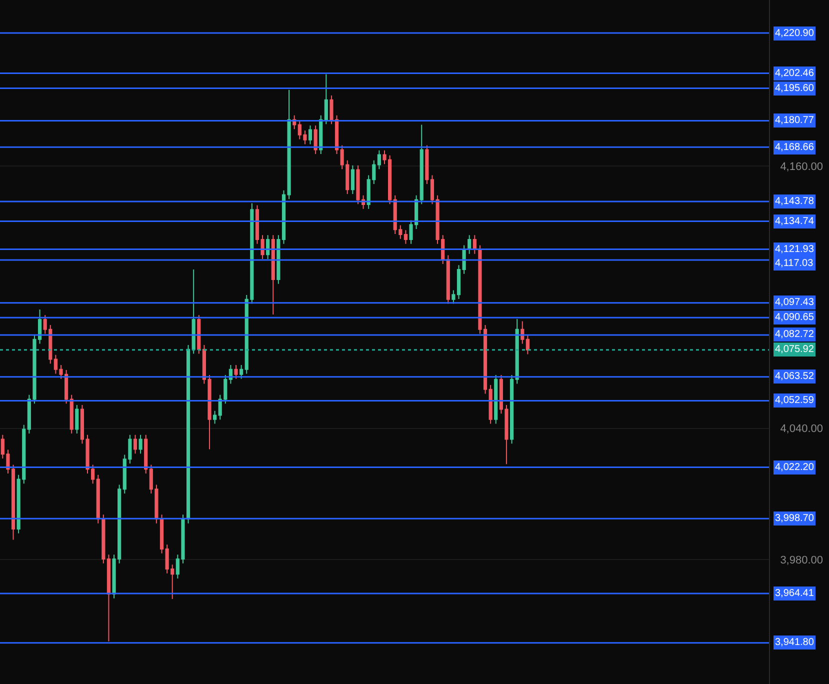  Describe the element at coordinates (794, 88) in the screenshot. I see `ref-line-label: 4,195.60` at that location.